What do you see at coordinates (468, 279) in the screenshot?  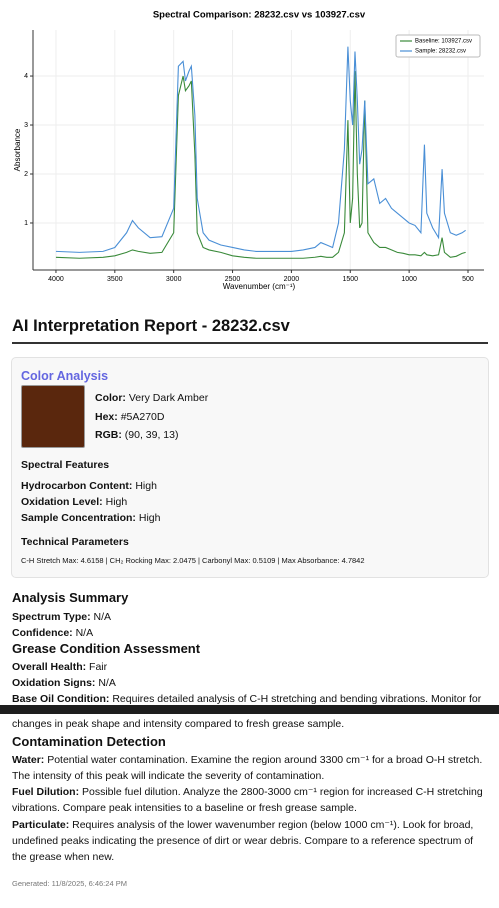 I see `x-tick-label: 500` at bounding box center [468, 279].